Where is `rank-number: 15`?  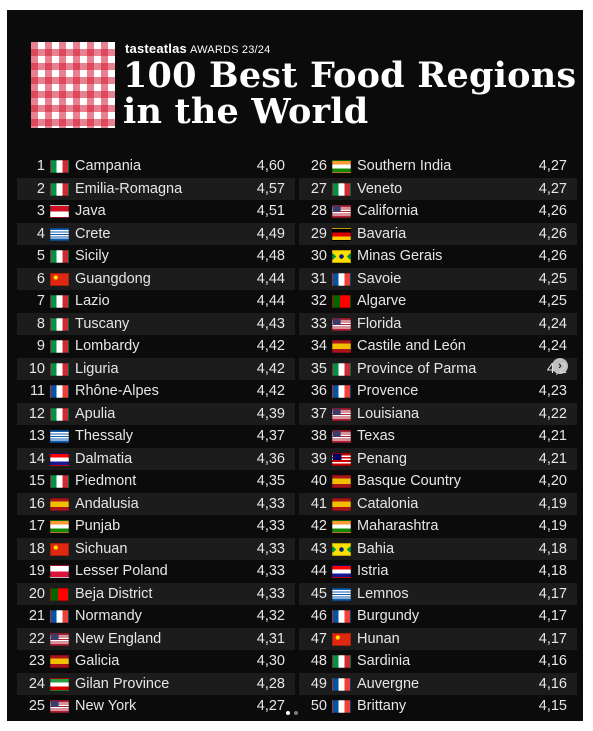
rank-number: 15 is located at coordinates (36, 481).